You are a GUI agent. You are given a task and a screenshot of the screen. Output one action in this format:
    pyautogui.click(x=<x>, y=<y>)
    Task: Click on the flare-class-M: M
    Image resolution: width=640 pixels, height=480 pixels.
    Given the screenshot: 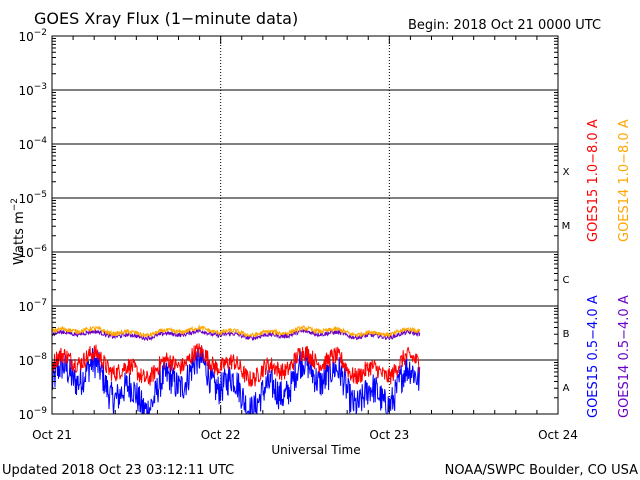 What is the action you would take?
    pyautogui.click(x=566, y=226)
    